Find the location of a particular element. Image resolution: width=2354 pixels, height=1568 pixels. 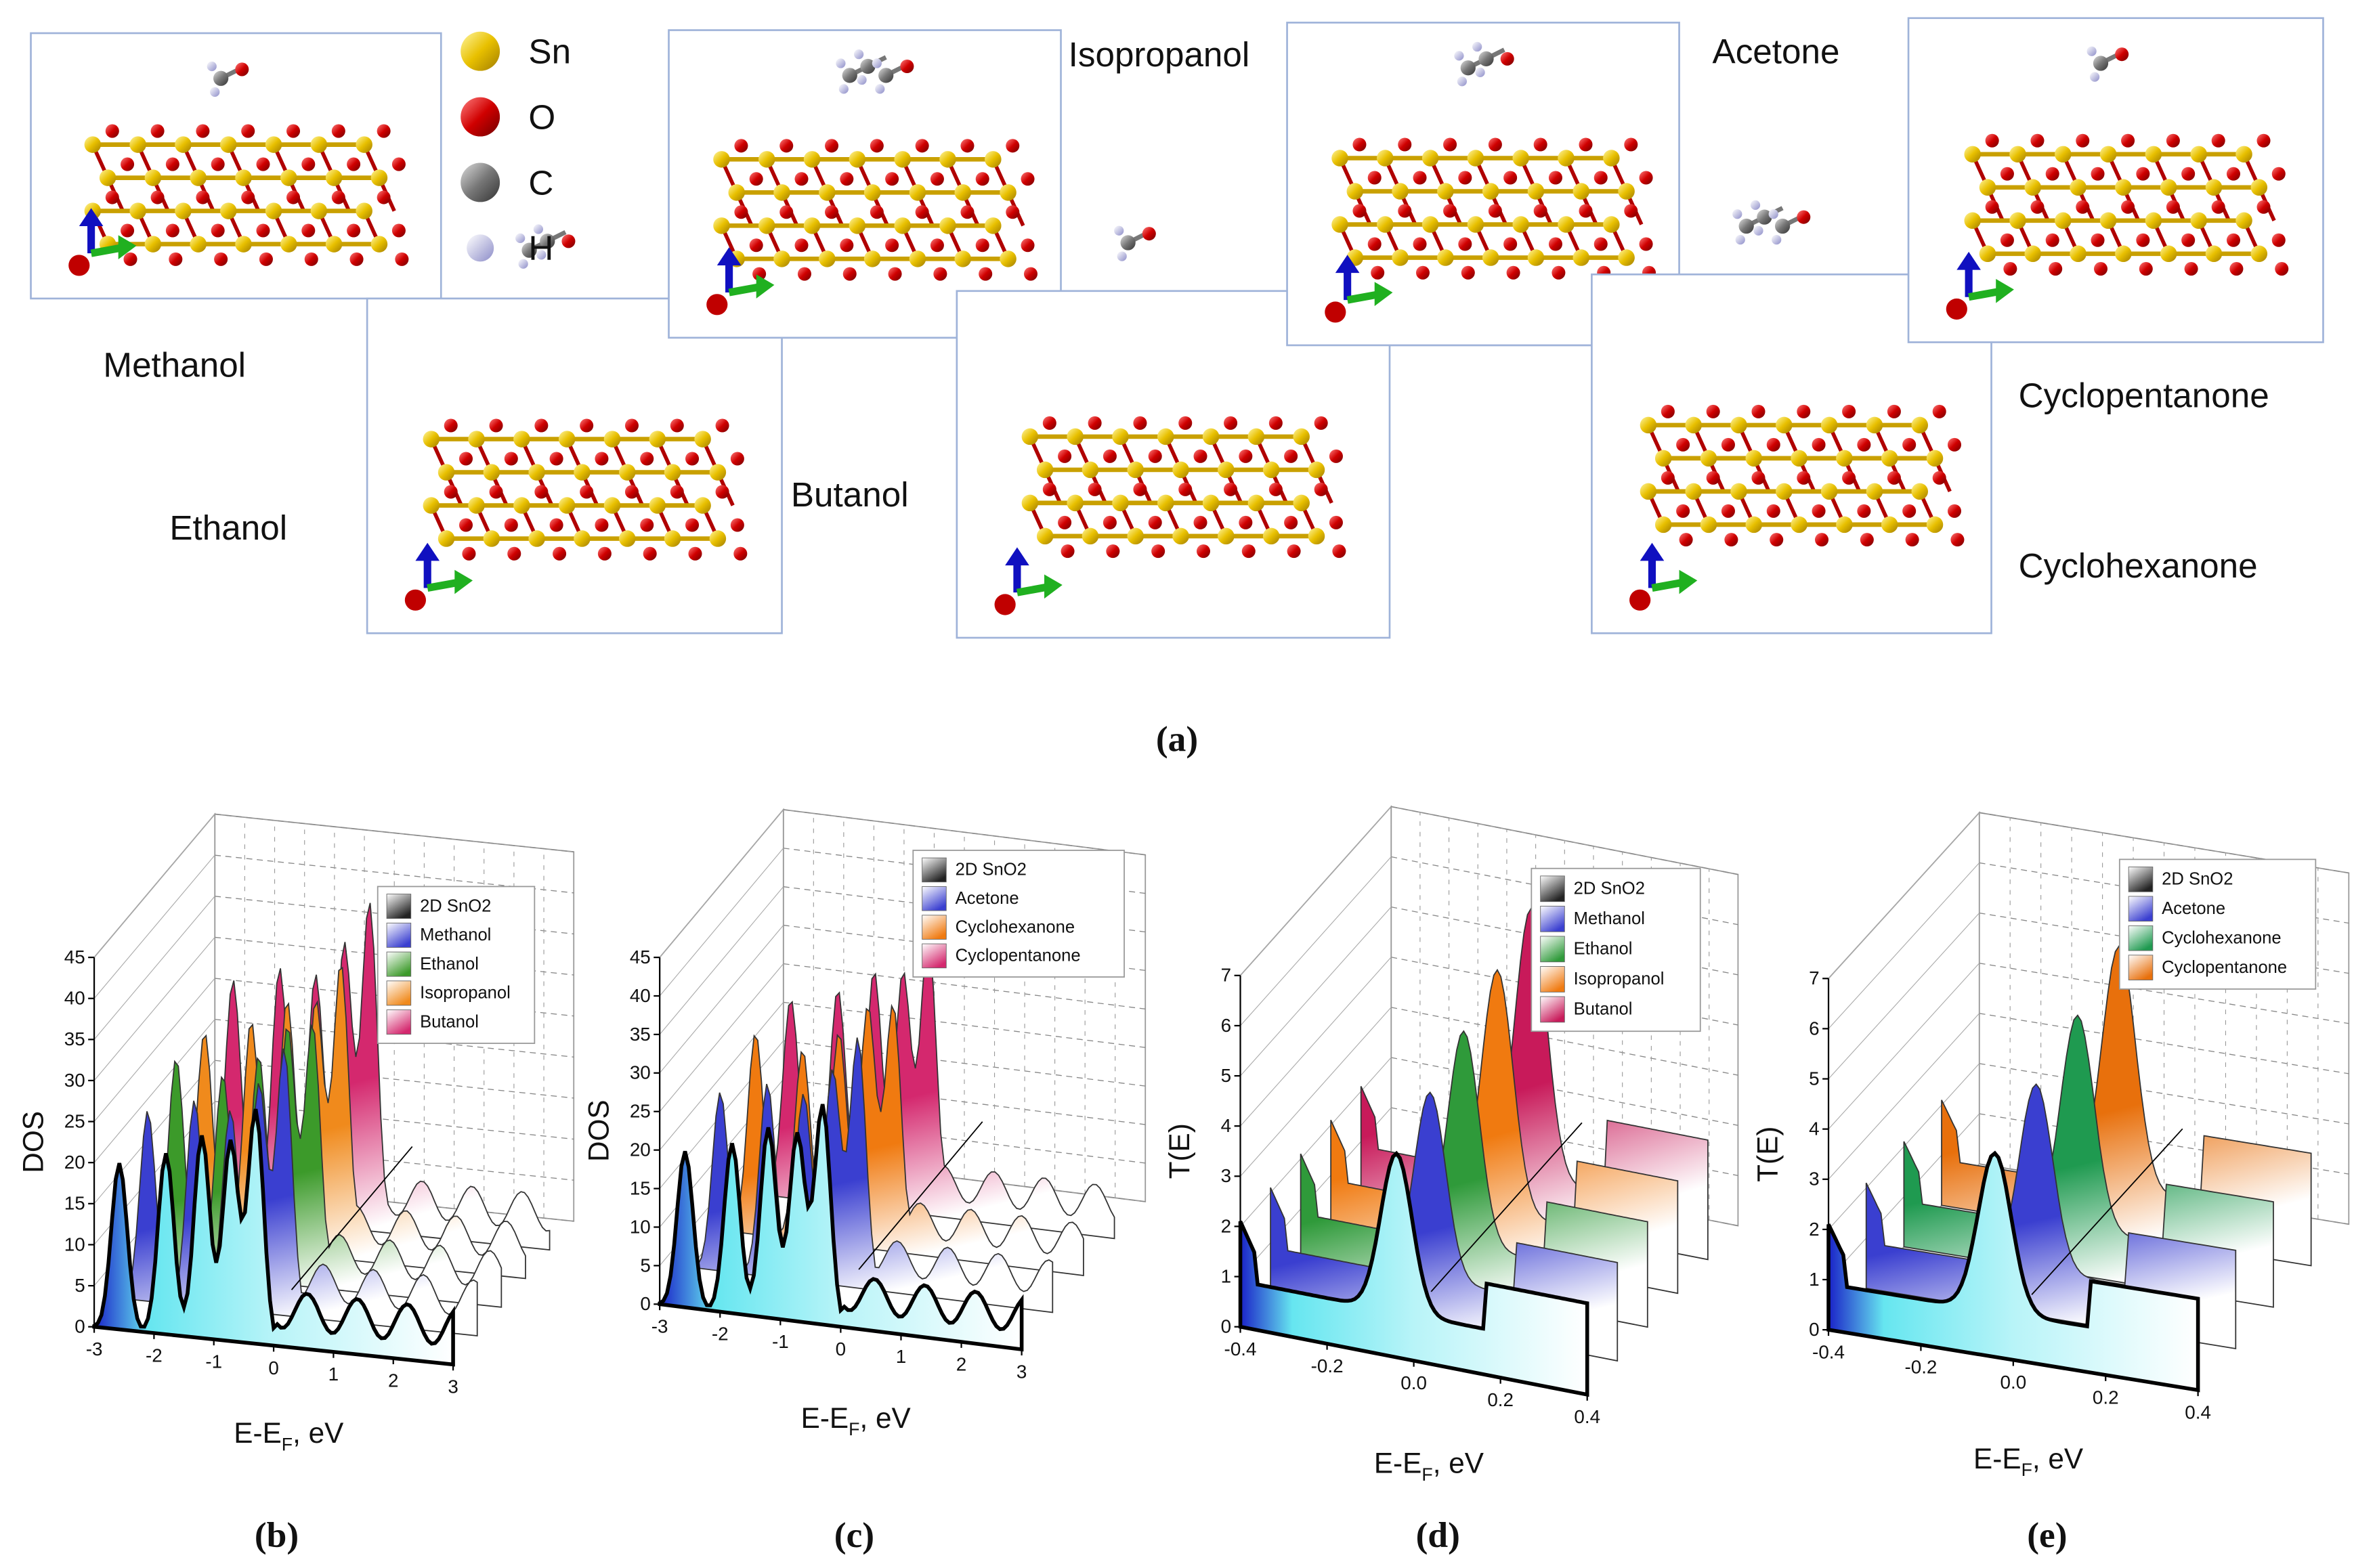

element-swatch is located at coordinates (480, 117).